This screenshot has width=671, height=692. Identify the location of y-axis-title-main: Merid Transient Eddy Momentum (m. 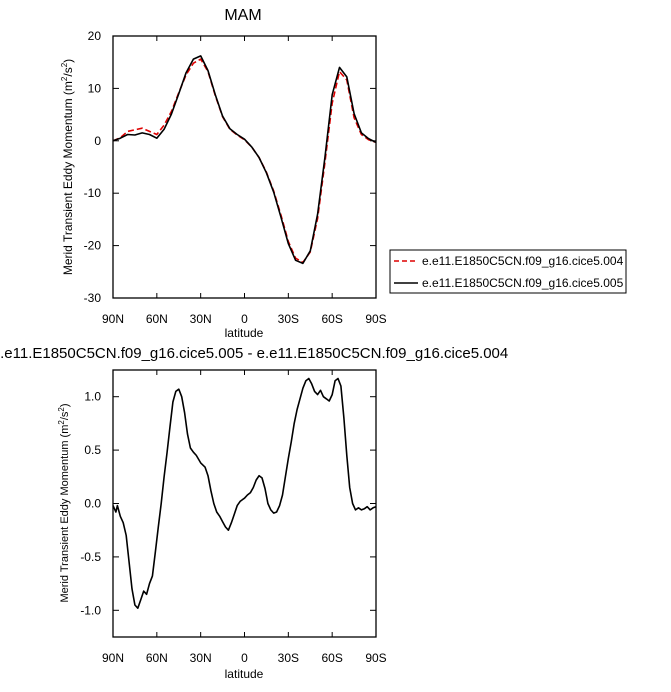
(68, 178).